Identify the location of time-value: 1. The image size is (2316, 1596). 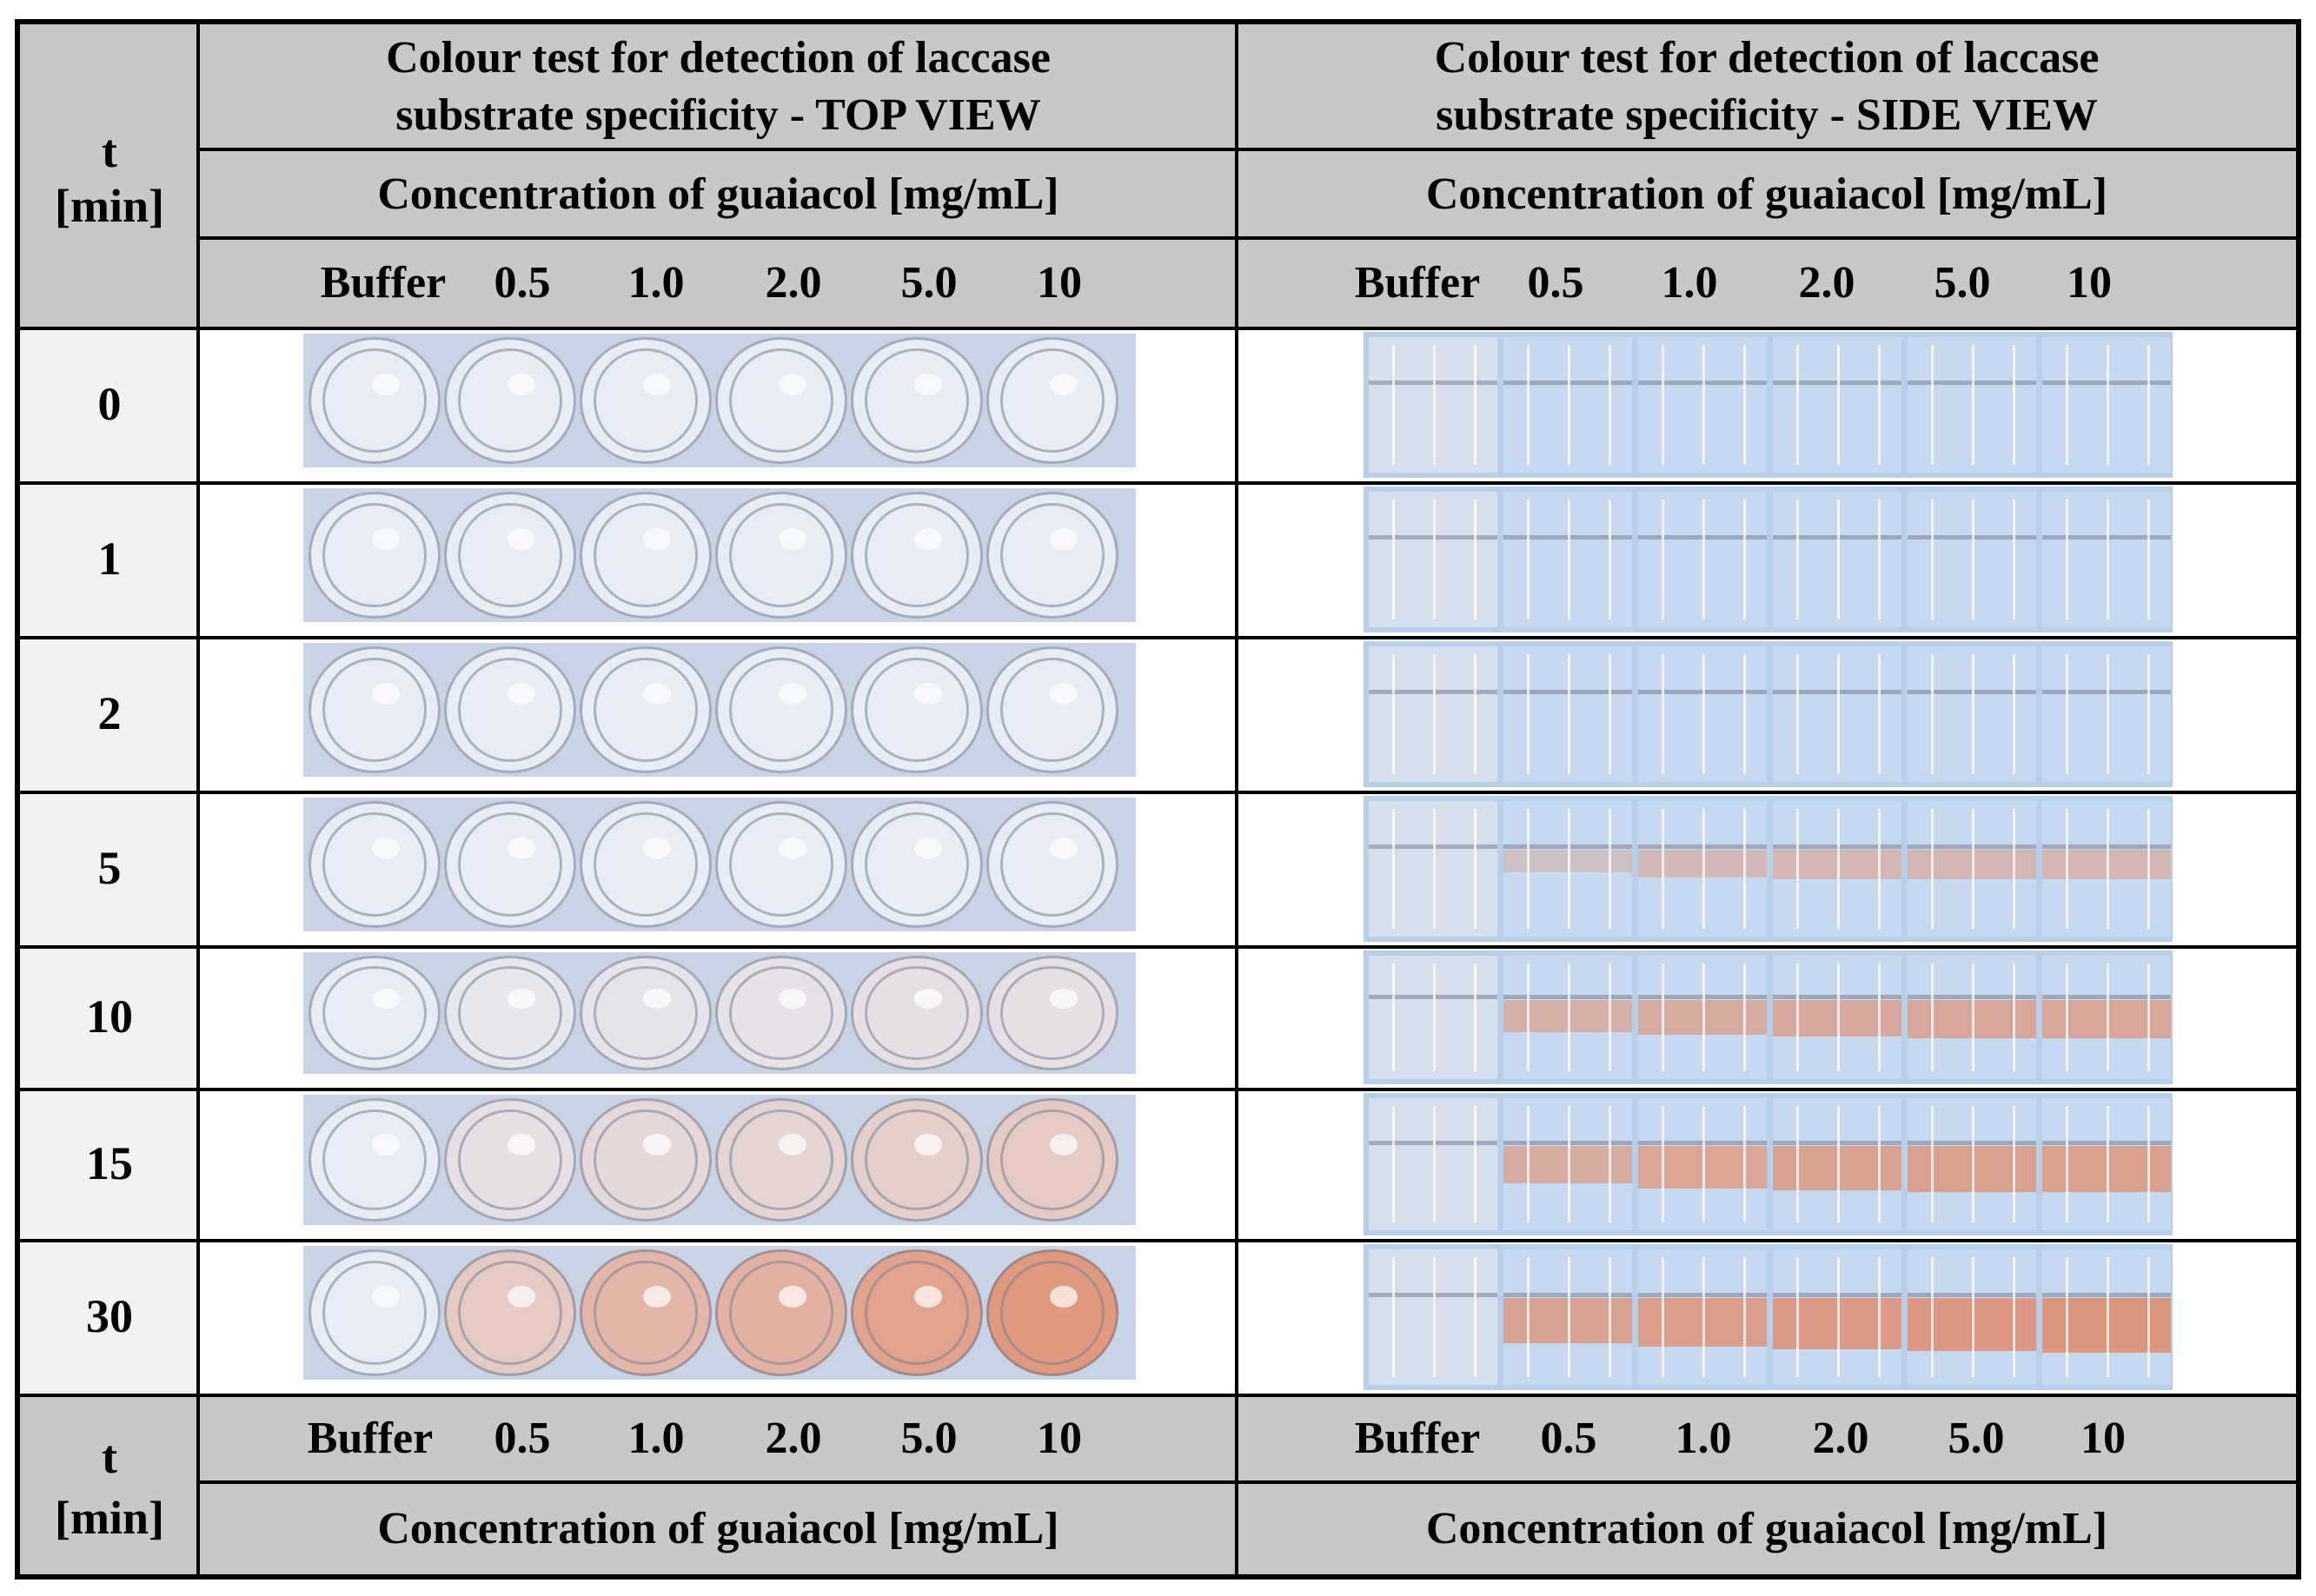
(109, 559).